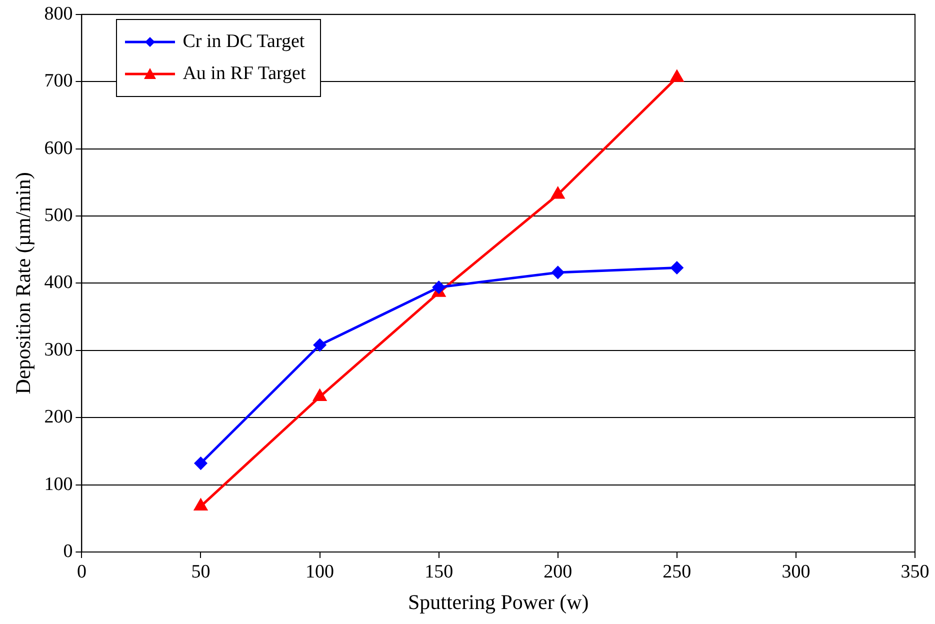 The width and height of the screenshot is (935, 624). I want to click on x-tick-label: 200, so click(558, 571).